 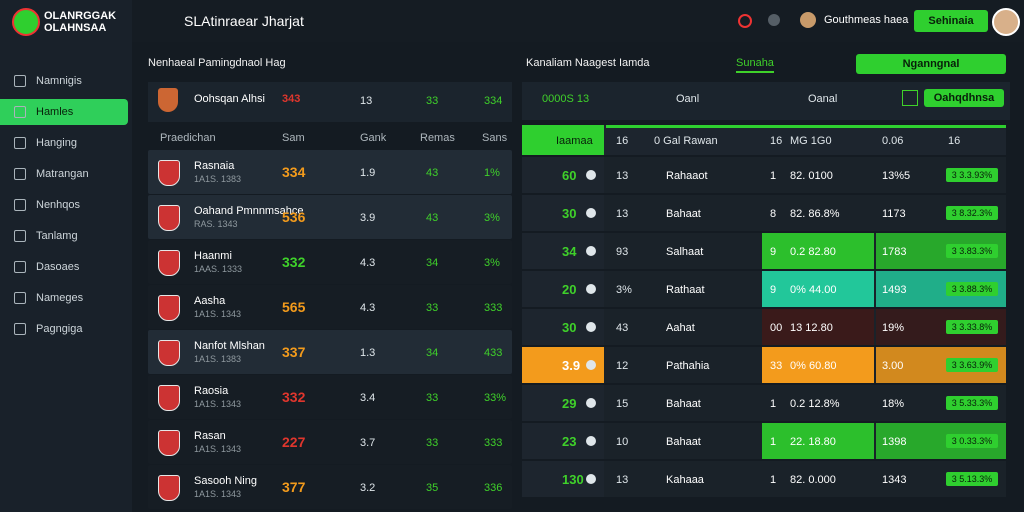 What do you see at coordinates (368, 398) in the screenshot?
I see `cell: 3.4` at bounding box center [368, 398].